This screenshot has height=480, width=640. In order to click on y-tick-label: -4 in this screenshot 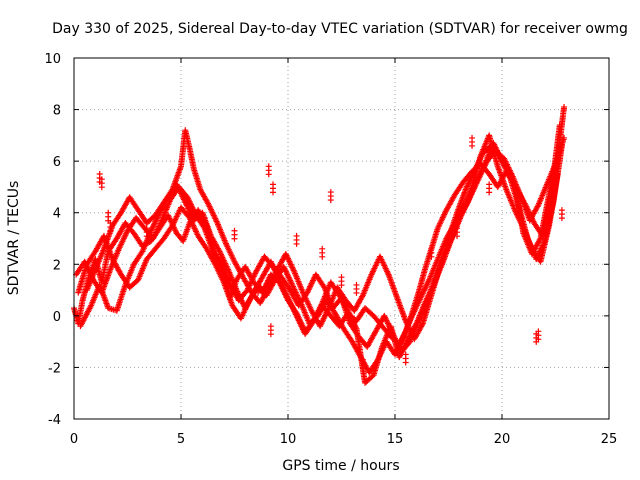, I will do `click(54, 420)`.